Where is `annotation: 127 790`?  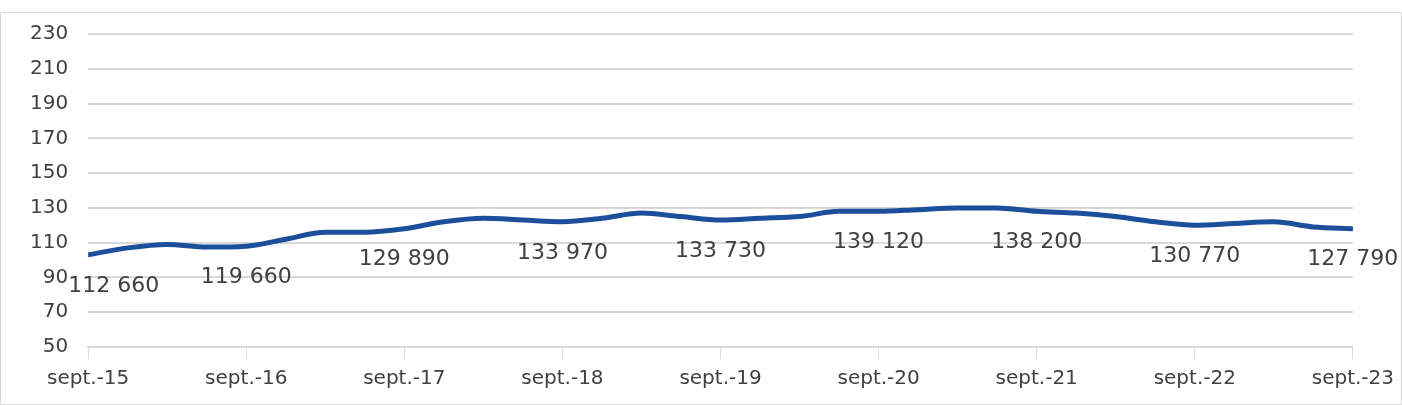
annotation: 127 790 is located at coordinates (1353, 258).